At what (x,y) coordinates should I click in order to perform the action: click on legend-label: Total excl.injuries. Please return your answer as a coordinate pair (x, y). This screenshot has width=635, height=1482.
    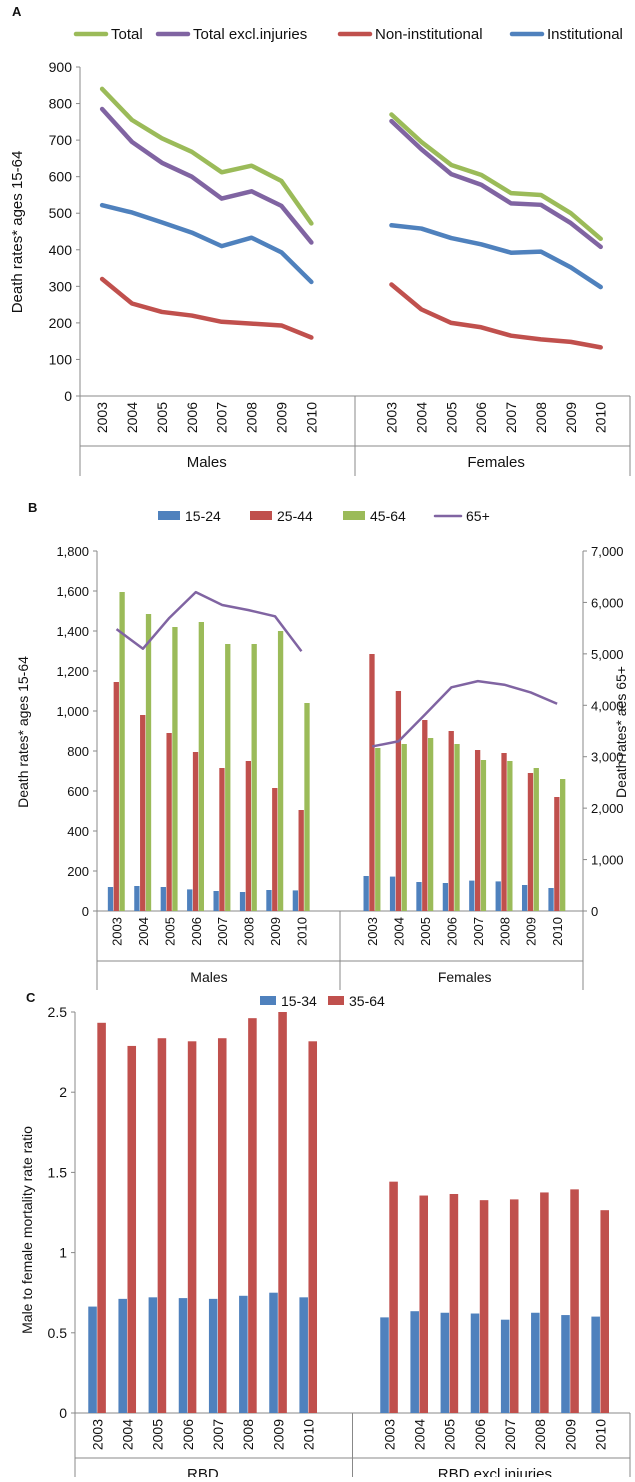
    Looking at the image, I should click on (250, 34).